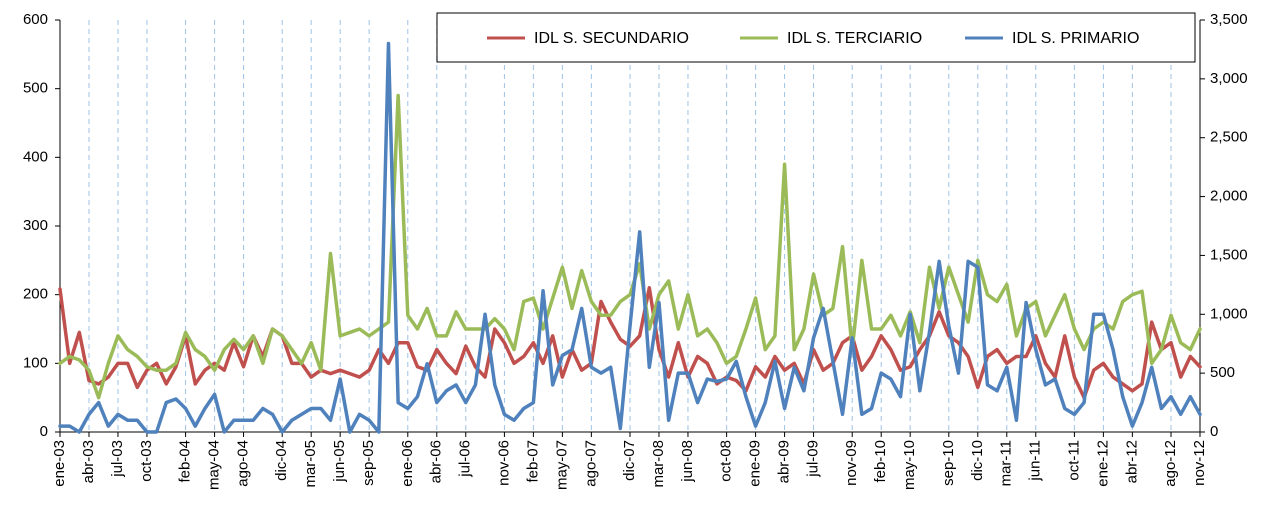 The image size is (1275, 517). Describe the element at coordinates (880, 461) in the screenshot. I see `x-tick-label: feb-10` at that location.